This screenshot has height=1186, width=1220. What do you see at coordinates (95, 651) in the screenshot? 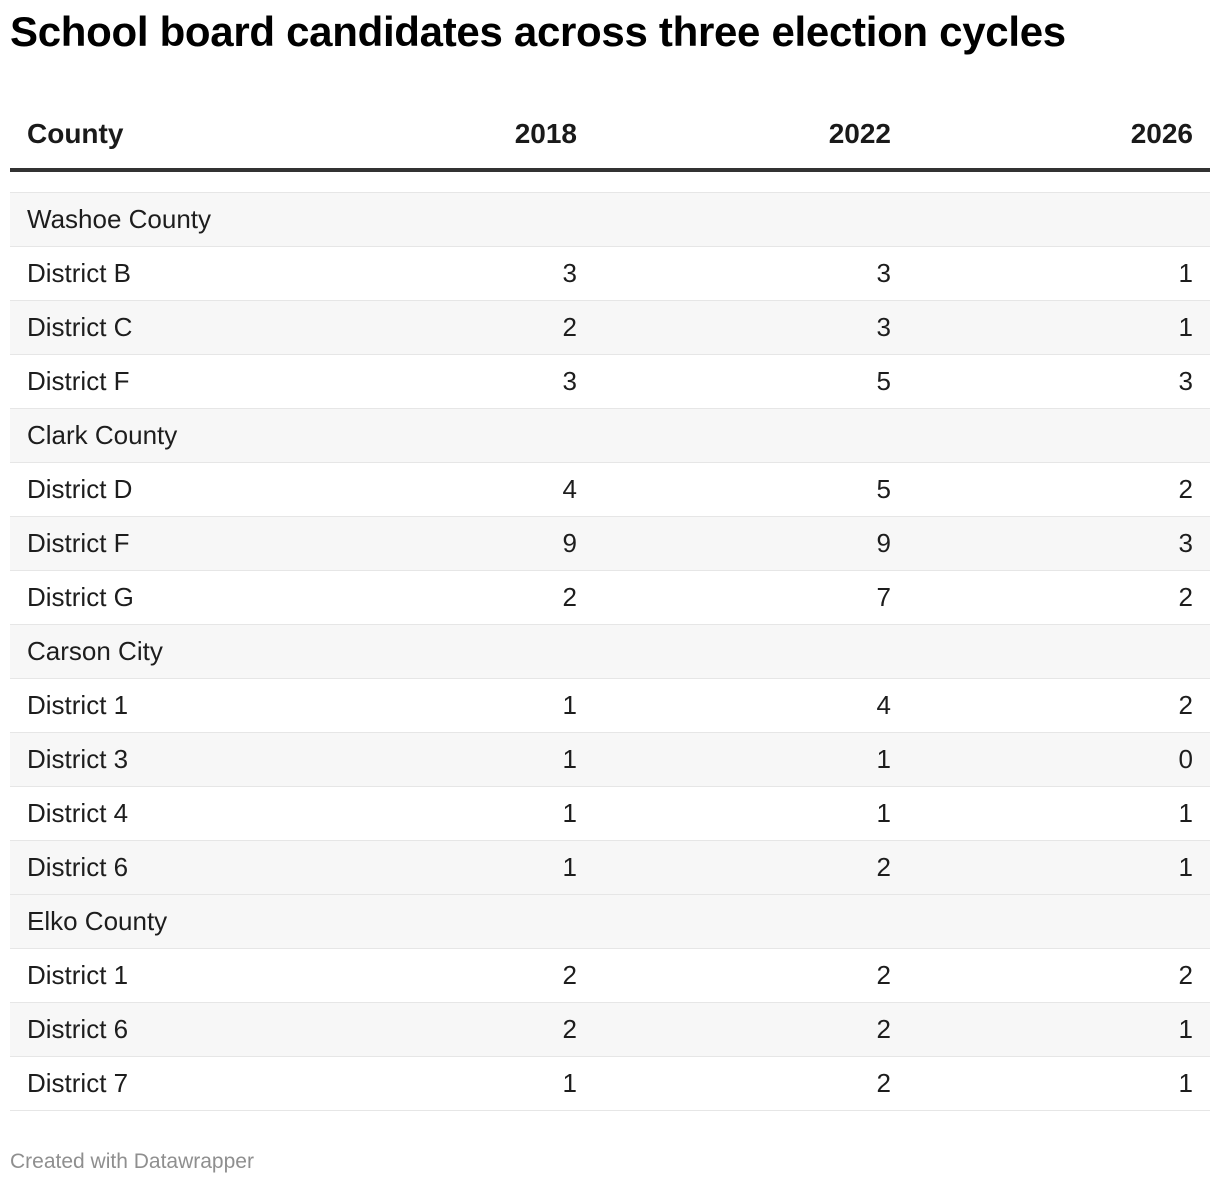
I see `group-label: Carson City` at bounding box center [95, 651].